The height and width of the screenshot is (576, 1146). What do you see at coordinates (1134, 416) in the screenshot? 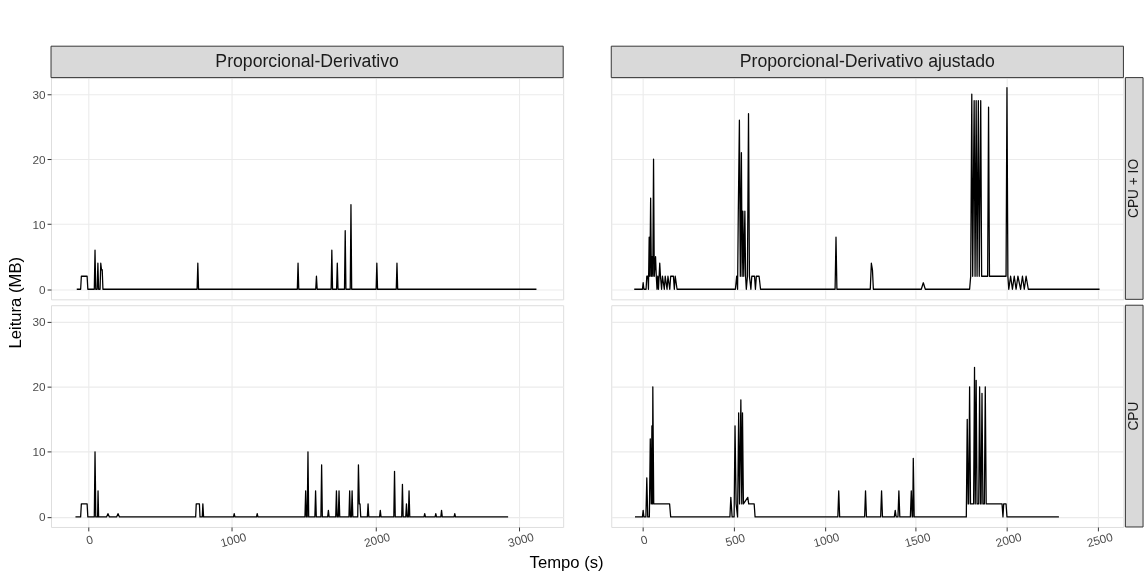
I see `y2-axis-title: CPU` at bounding box center [1134, 416].